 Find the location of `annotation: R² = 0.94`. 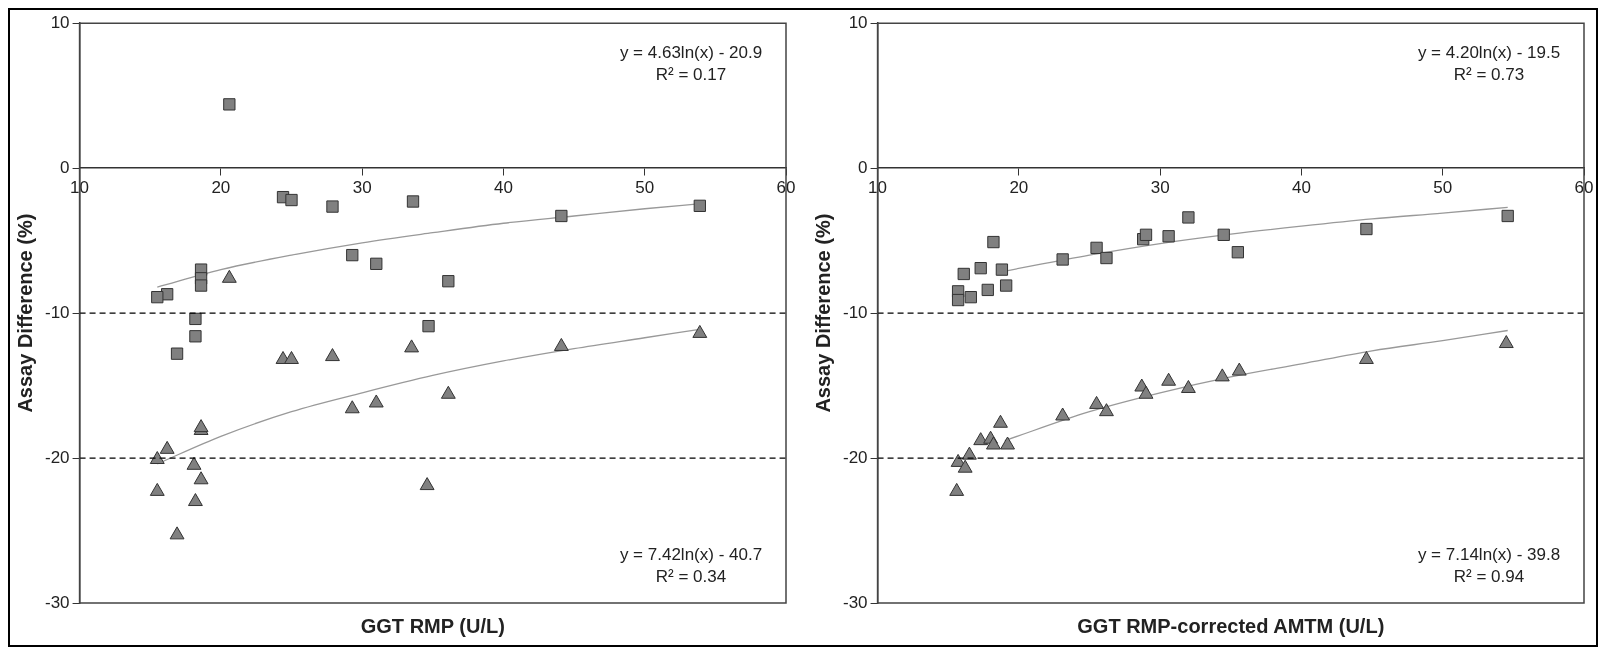

annotation: R² = 0.94 is located at coordinates (1489, 576).